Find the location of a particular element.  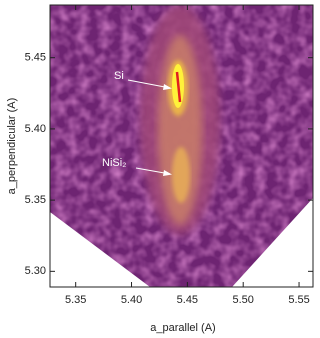

x-tick-label: 5.35 is located at coordinates (75, 300).